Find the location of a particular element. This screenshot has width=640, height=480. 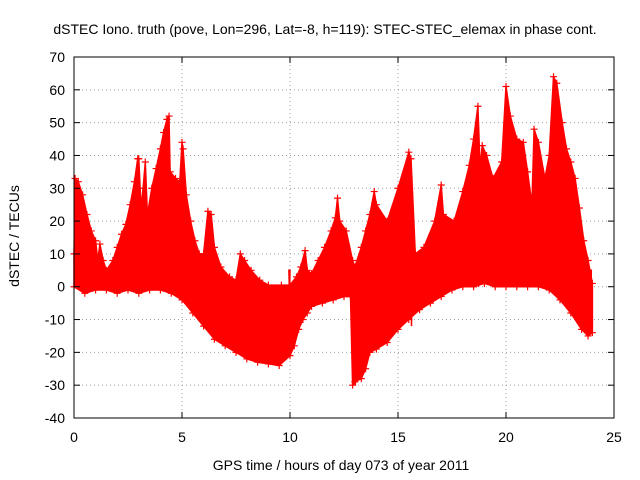

x-tick-label: 20 is located at coordinates (506, 437).